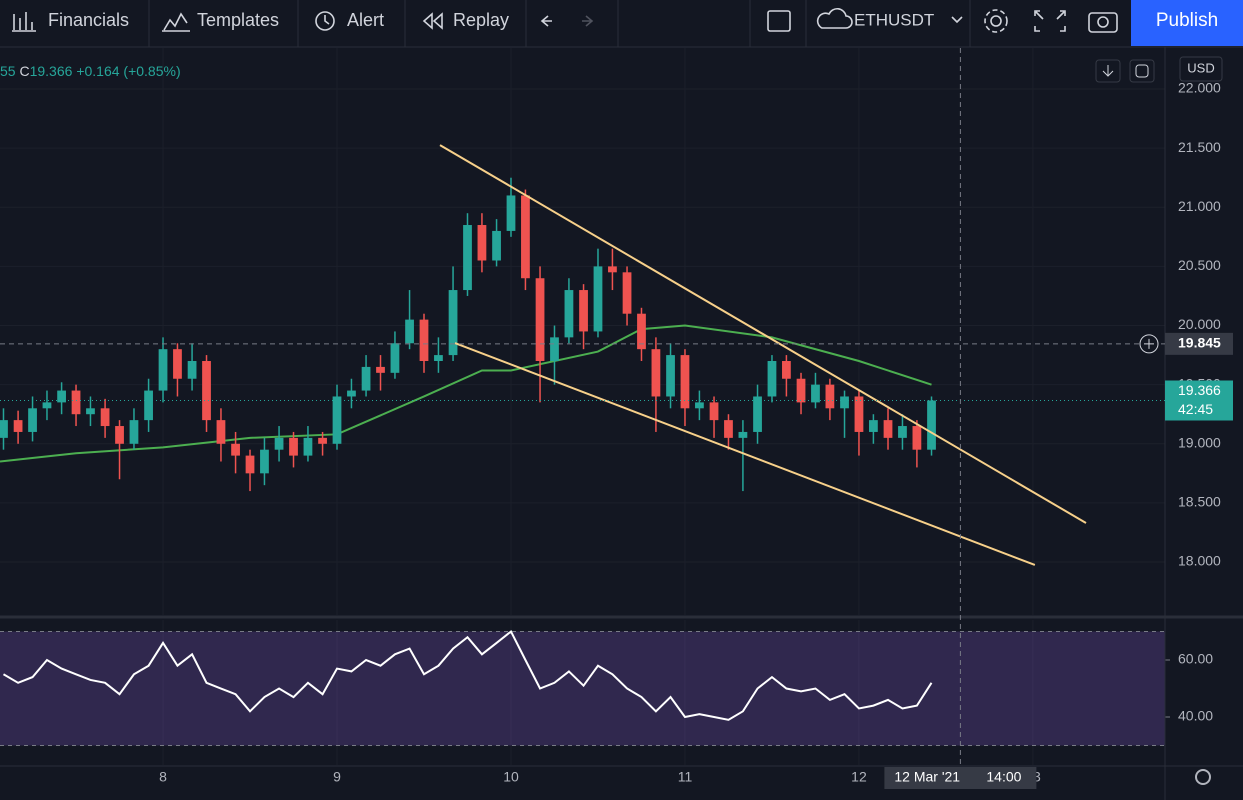 This screenshot has height=800, width=1243. I want to click on legend-item: +0.164 (+0.85%), so click(128, 71).